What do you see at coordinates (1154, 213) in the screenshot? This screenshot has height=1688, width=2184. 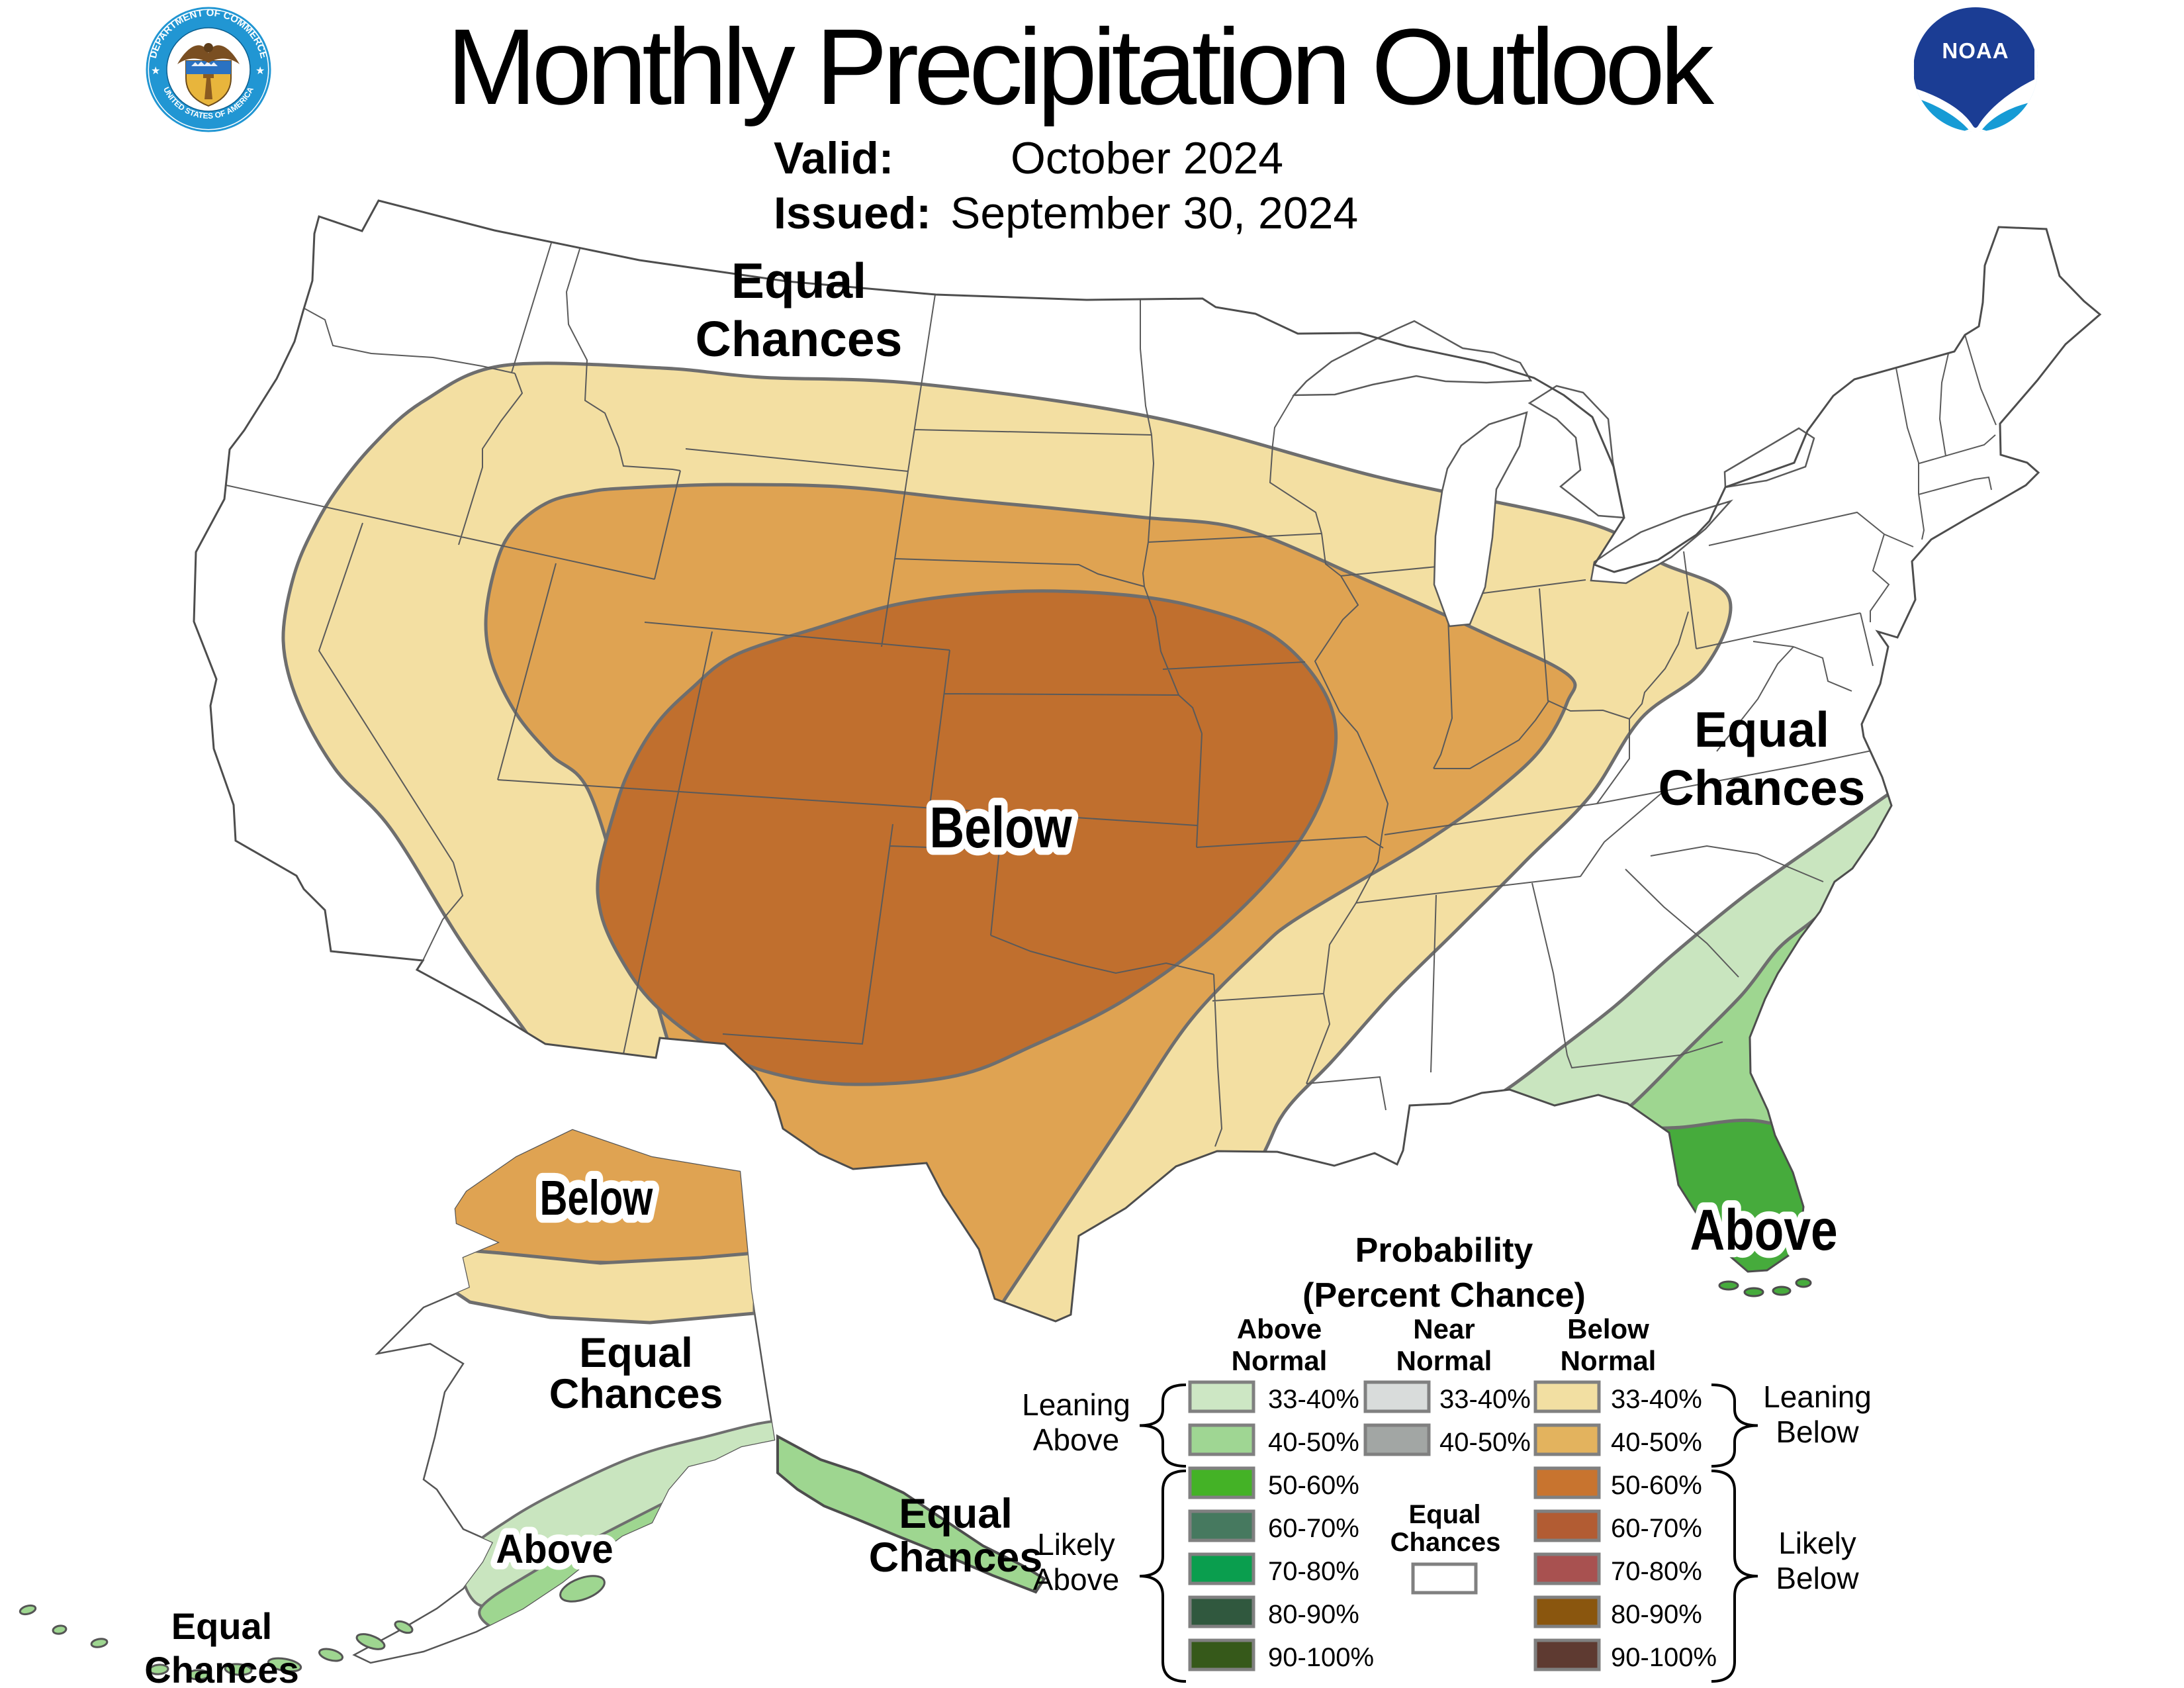 I see `svg-text: September 30, 2024` at bounding box center [1154, 213].